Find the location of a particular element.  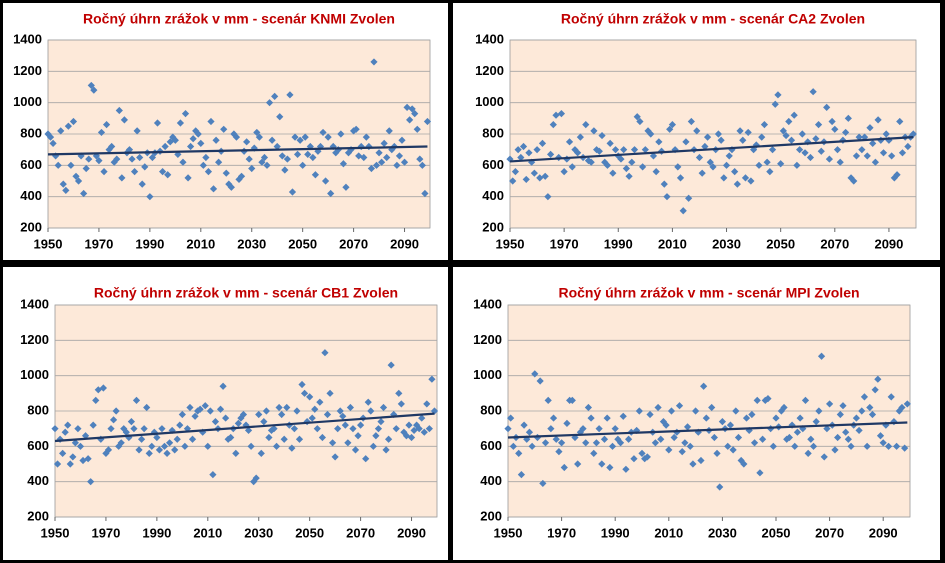

x-tick-label: 2070 is located at coordinates (829, 532).